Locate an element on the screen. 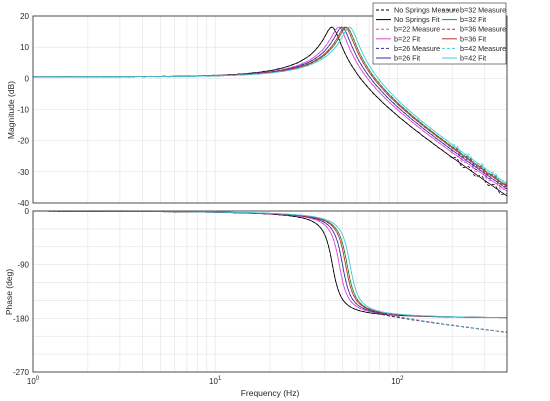 Image resolution: width=550 pixels, height=401 pixels. magnitude-y-tick-label: 0 is located at coordinates (27, 78).